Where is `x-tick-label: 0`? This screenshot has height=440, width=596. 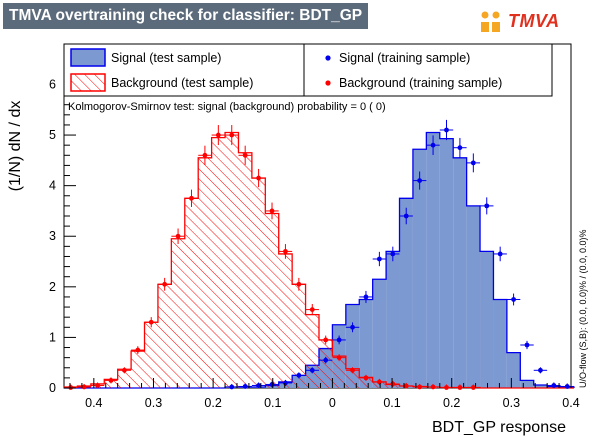
x-tick-label: 0 is located at coordinates (332, 403).